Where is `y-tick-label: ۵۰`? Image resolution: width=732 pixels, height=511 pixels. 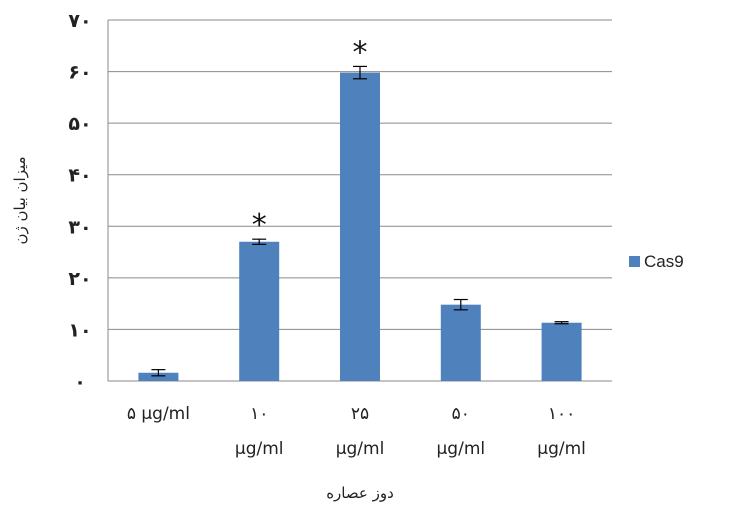 y-tick-label: ۵۰ is located at coordinates (79, 124).